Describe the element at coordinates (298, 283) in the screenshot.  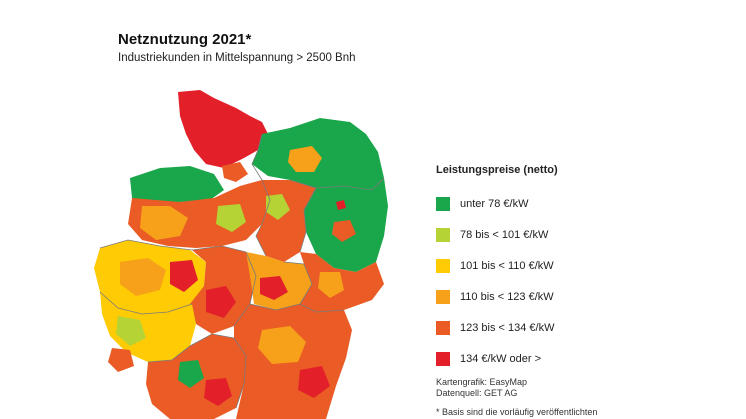
I see `border-th-sn` at that location.